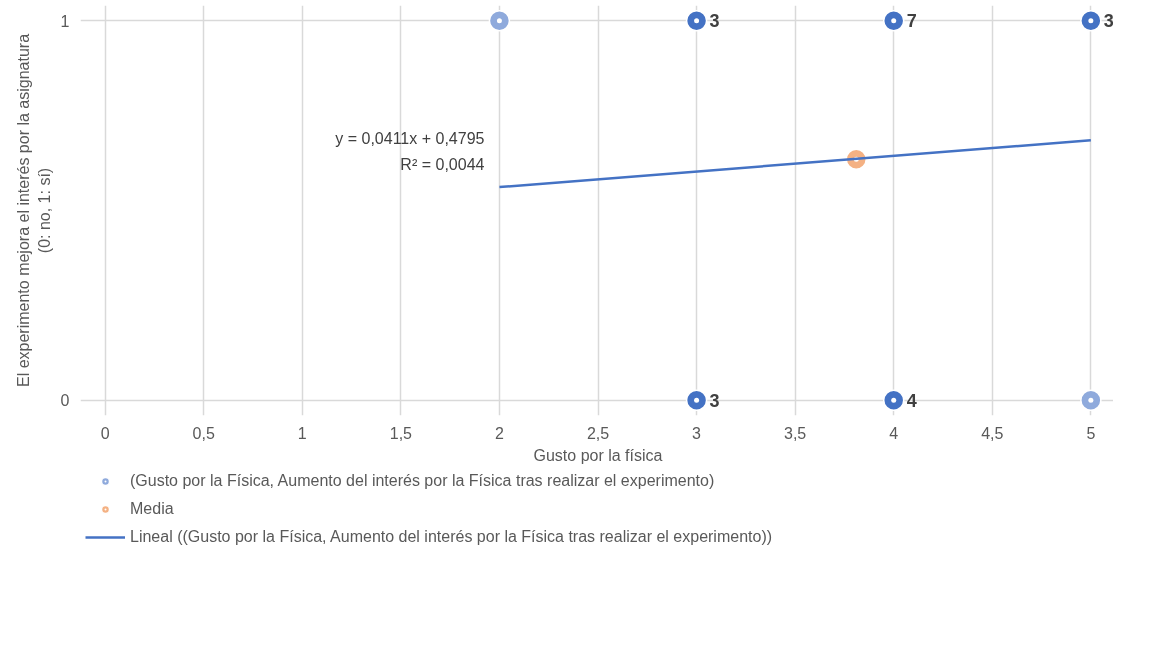 The height and width of the screenshot is (647, 1158). What do you see at coordinates (401, 433) in the screenshot?
I see `x-tick-label: 1,5` at bounding box center [401, 433].